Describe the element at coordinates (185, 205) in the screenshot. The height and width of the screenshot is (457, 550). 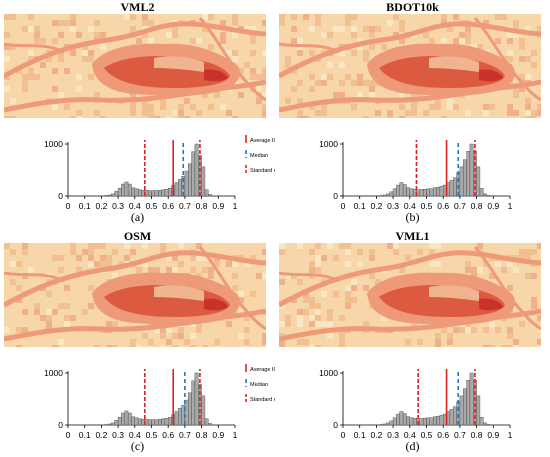
I see `x-tick-label: 0.7` at that location.